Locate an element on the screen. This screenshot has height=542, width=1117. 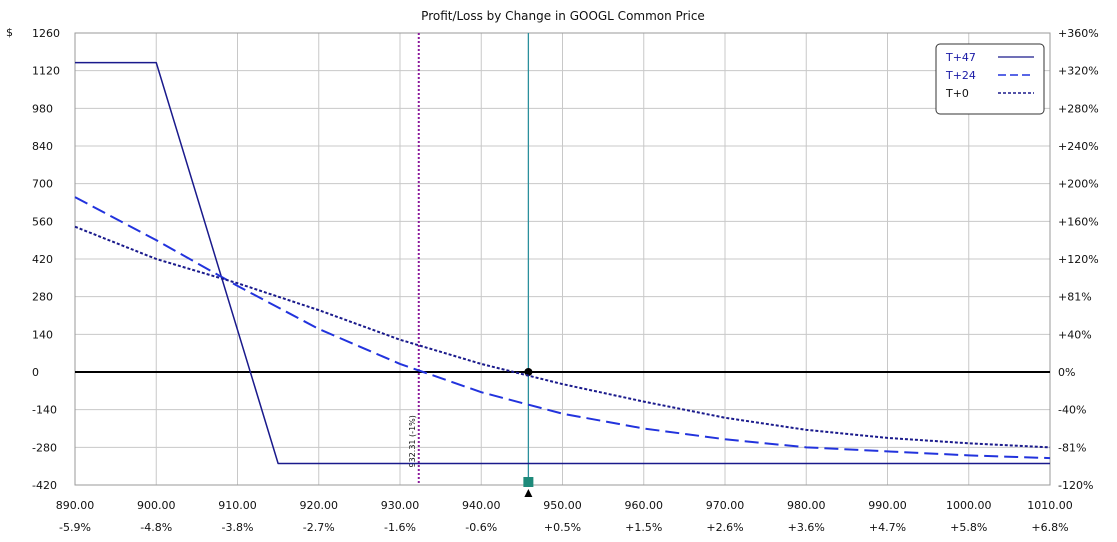
y-tick-label: 420 is located at coordinates (42, 259).